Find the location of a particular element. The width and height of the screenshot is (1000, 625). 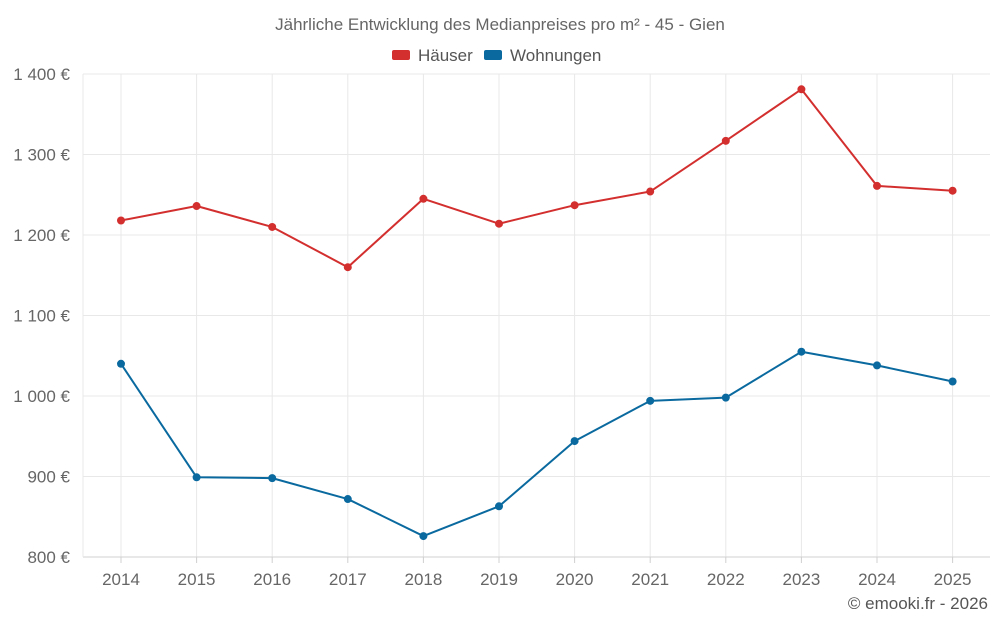

legend-swatch-haeuser is located at coordinates (401, 55).